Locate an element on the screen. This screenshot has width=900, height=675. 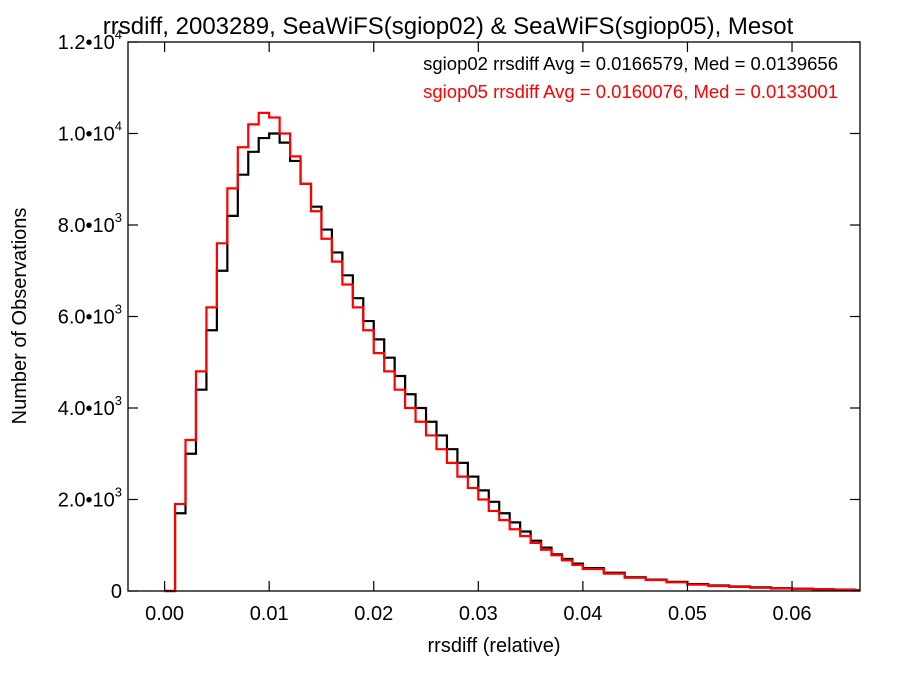
x-axis-label: rrsdiff (relative) is located at coordinates (494, 646).